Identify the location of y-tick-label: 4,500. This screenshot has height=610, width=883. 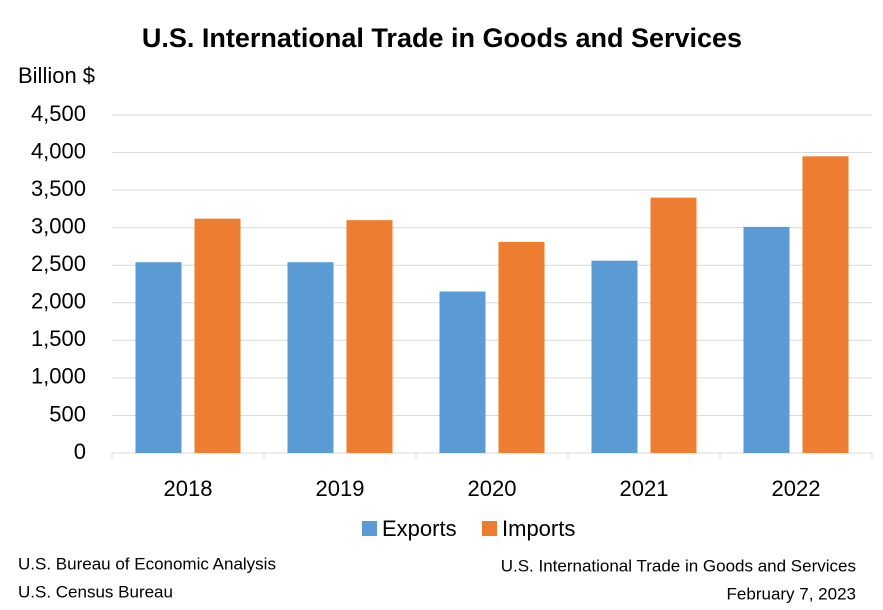
(58, 113).